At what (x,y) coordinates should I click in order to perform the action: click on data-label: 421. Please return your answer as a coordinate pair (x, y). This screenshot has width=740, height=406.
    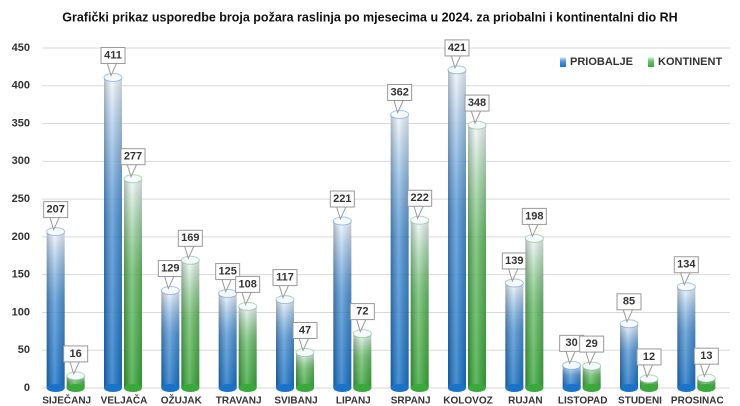
    Looking at the image, I should click on (457, 48).